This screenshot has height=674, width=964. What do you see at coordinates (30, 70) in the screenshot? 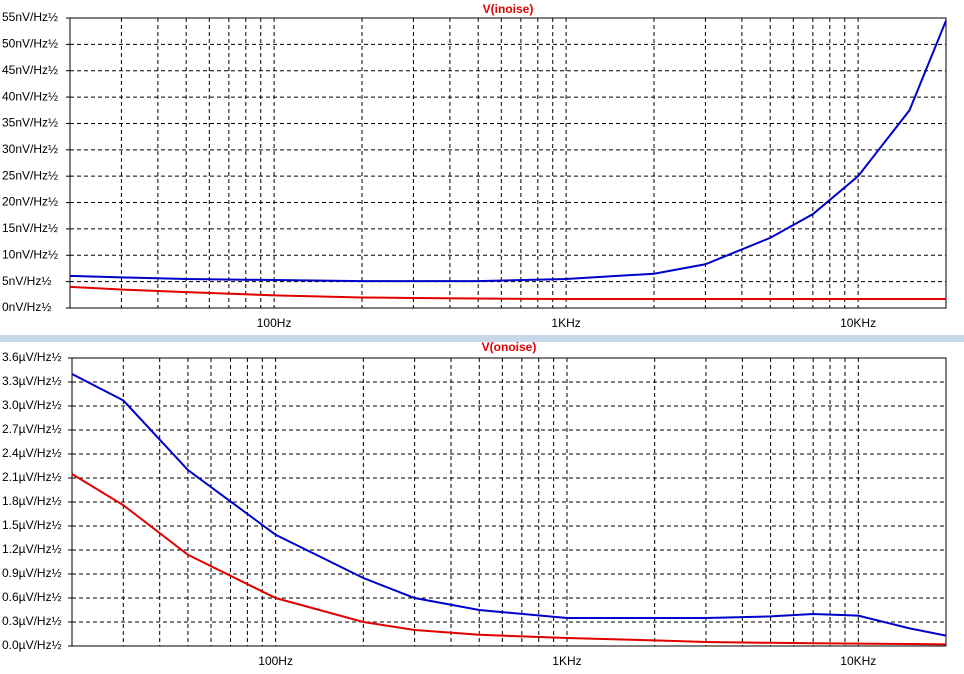
I see `y-tick-label: 45nV/Hz½` at bounding box center [30, 70].